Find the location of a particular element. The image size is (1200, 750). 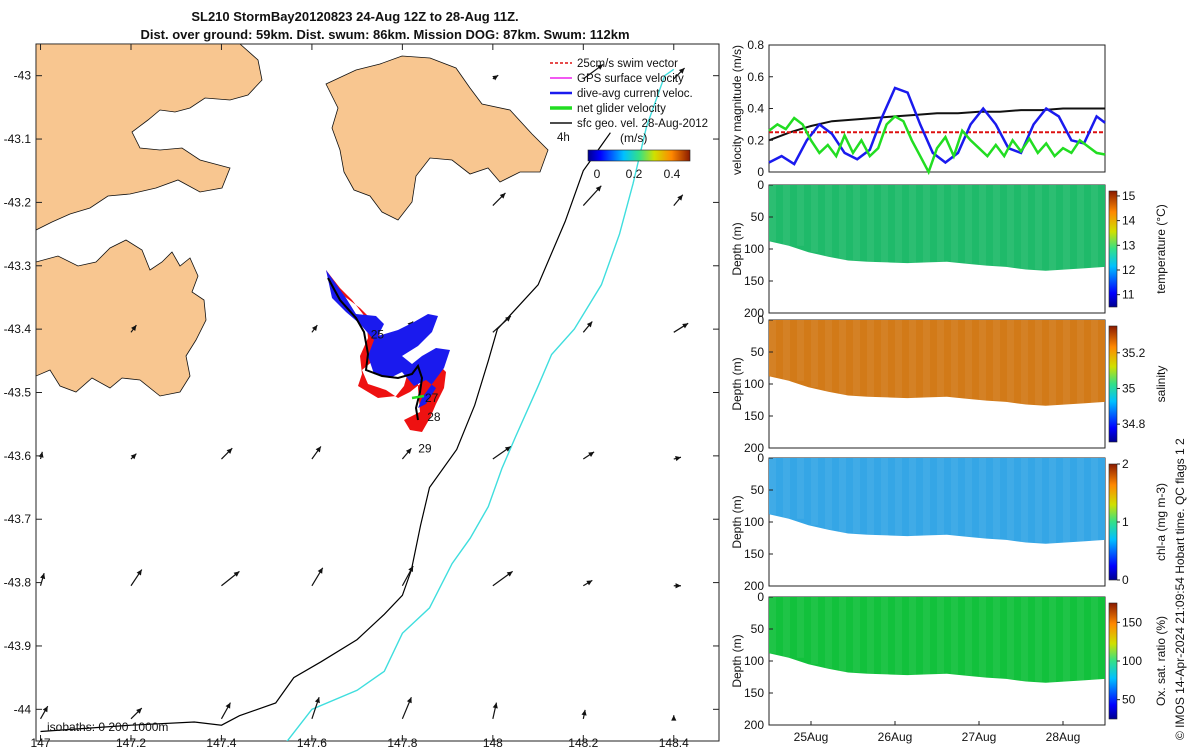

temperature-colorbar-tick-label: 11 is located at coordinates (1128, 295).